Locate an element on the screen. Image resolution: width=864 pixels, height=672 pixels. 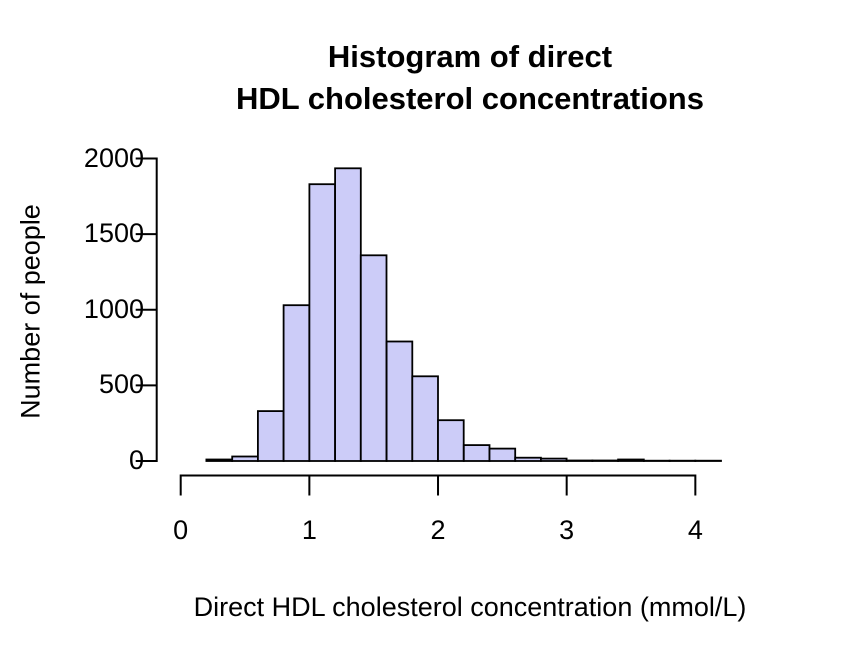
y-tick-label-0: 0 is located at coordinates (136, 460).